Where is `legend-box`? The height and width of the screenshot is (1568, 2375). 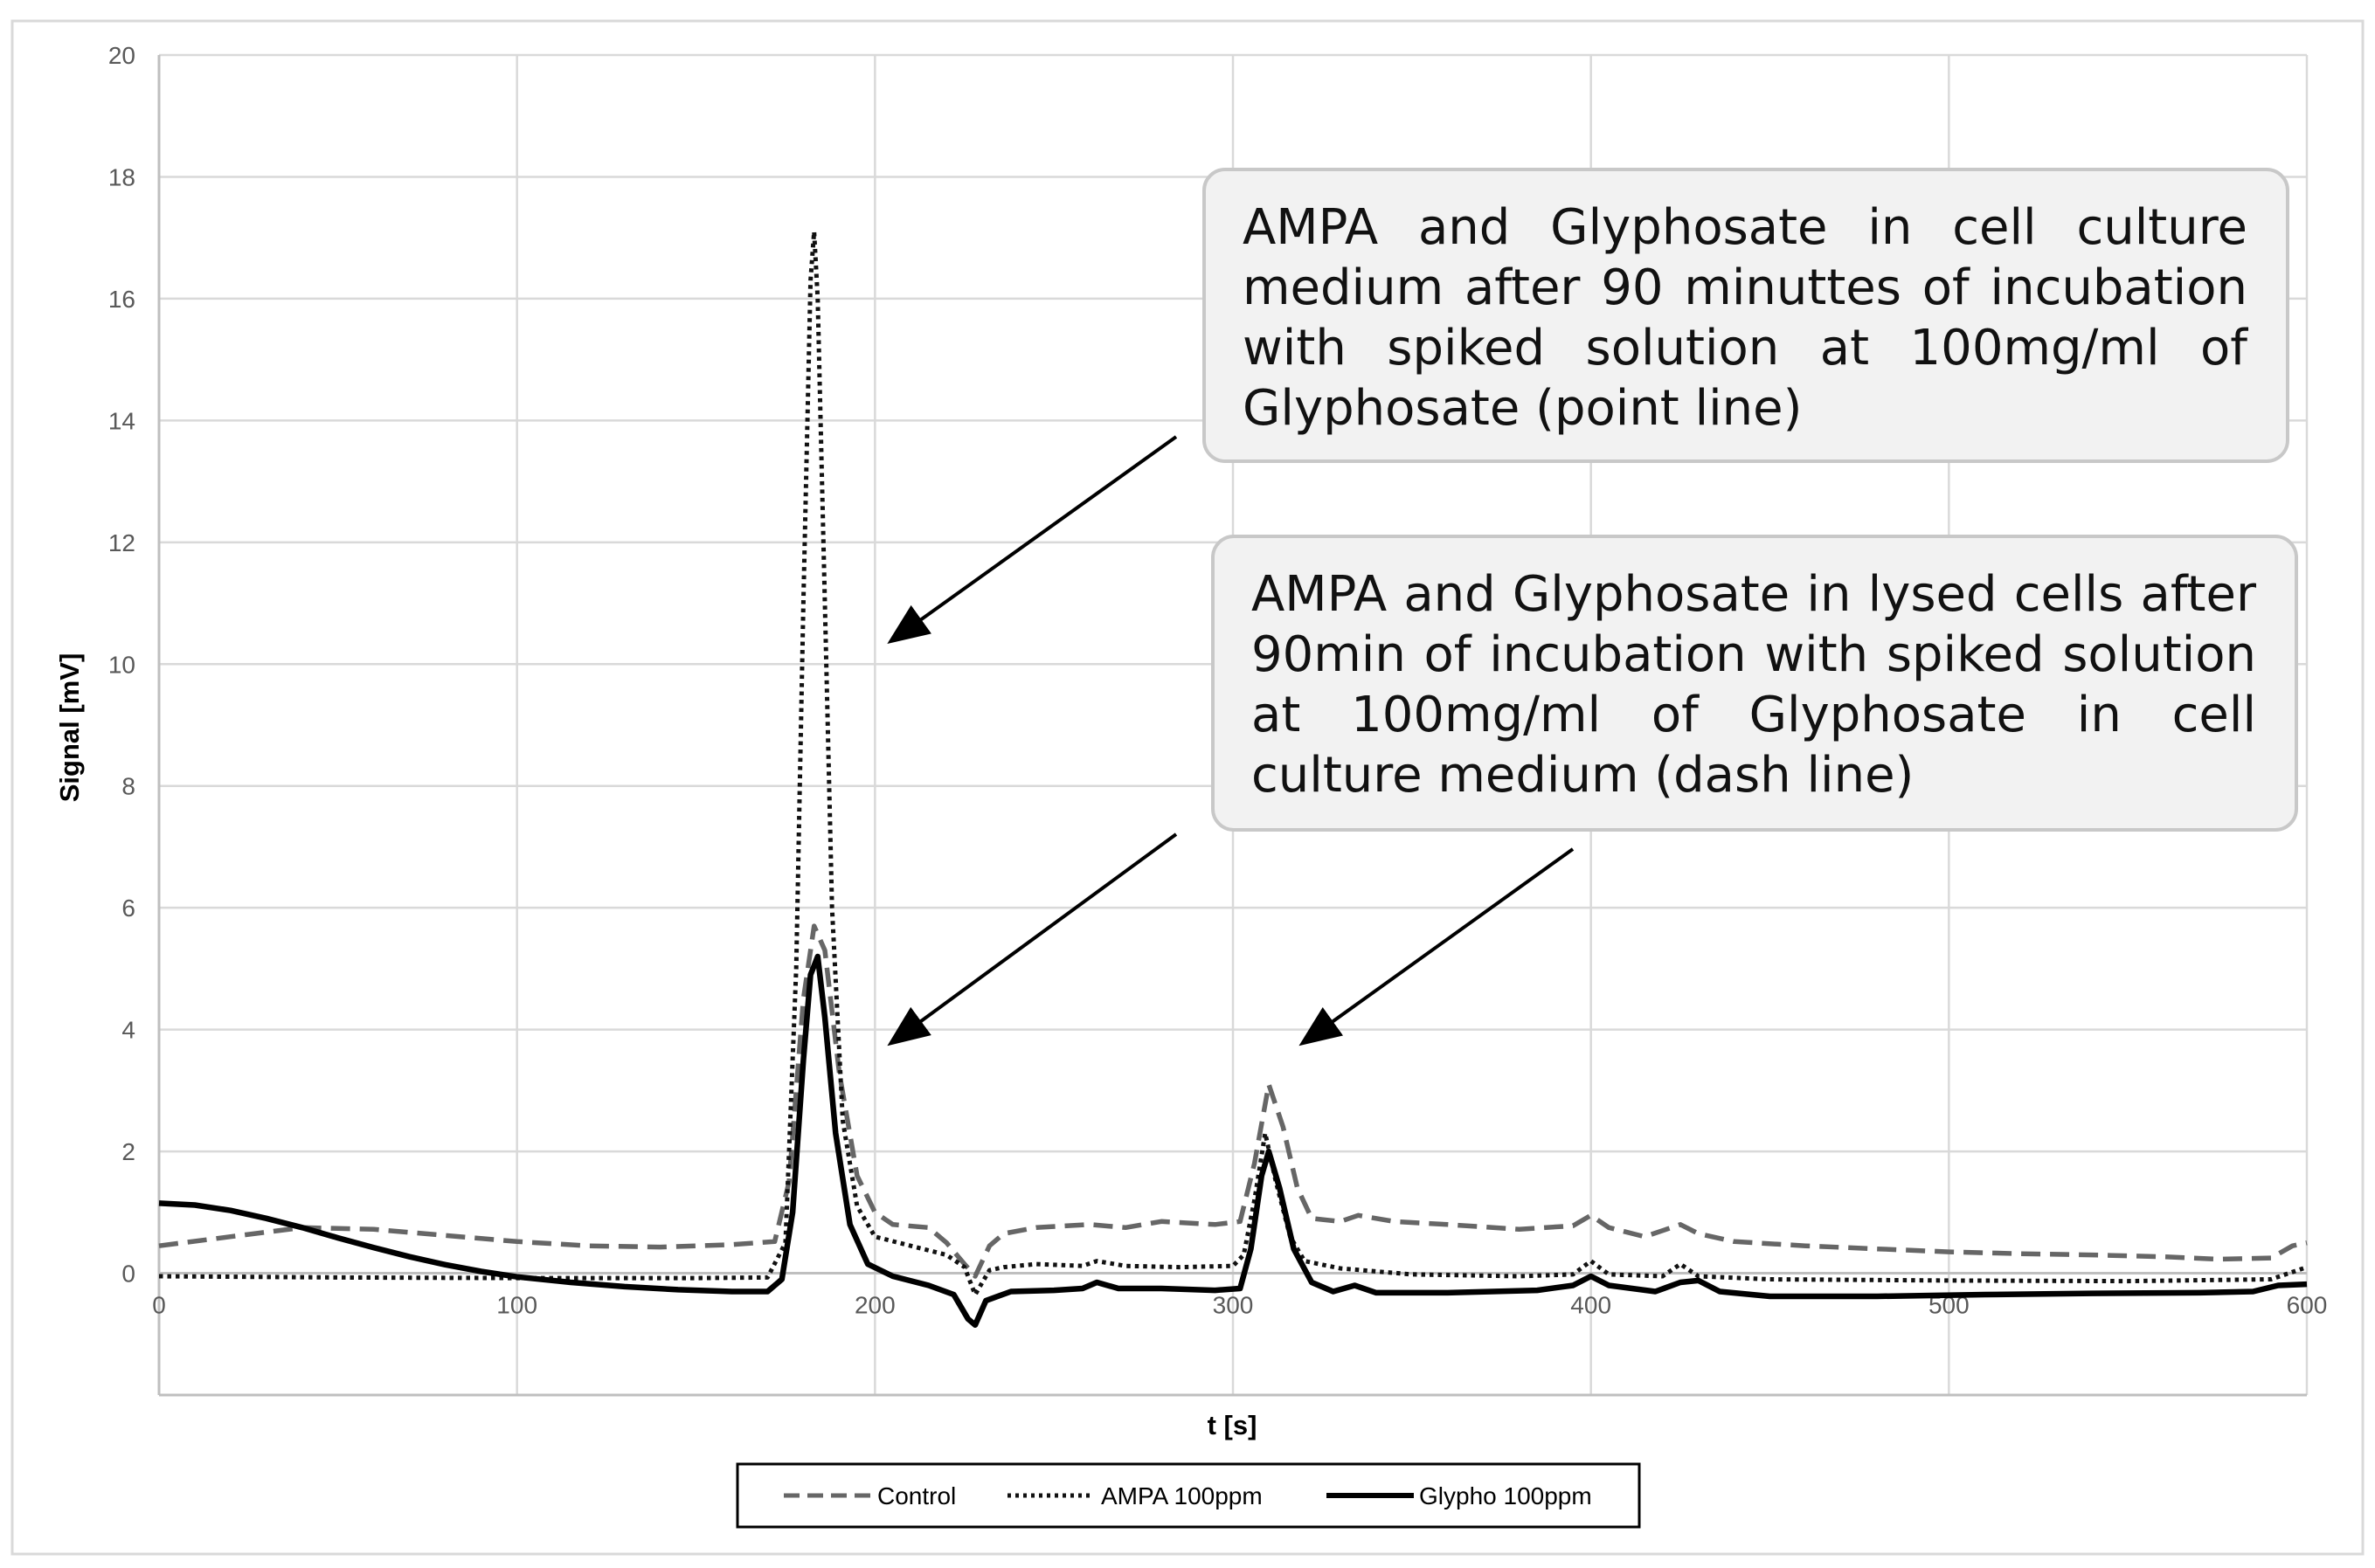 legend-box is located at coordinates (1188, 1495).